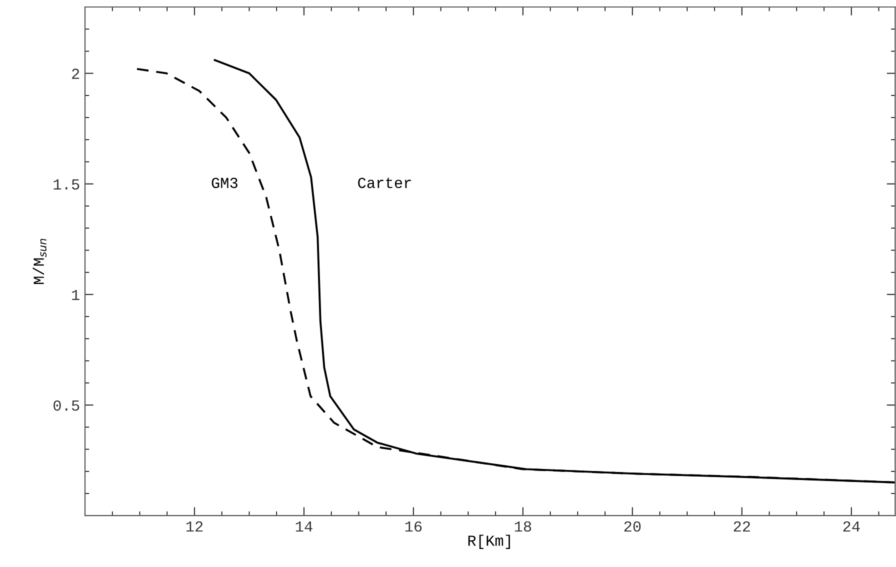 This screenshot has height=567, width=896. I want to click on x-tick-label: 18, so click(523, 526).